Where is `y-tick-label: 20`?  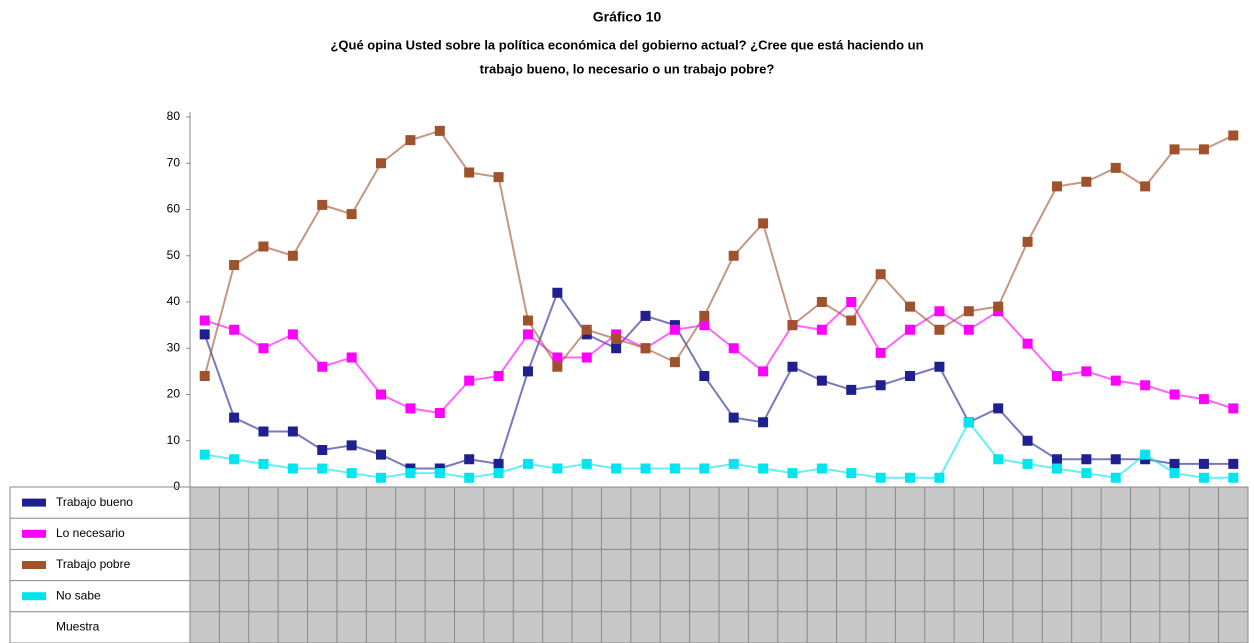
y-tick-label: 20 is located at coordinates (174, 394).